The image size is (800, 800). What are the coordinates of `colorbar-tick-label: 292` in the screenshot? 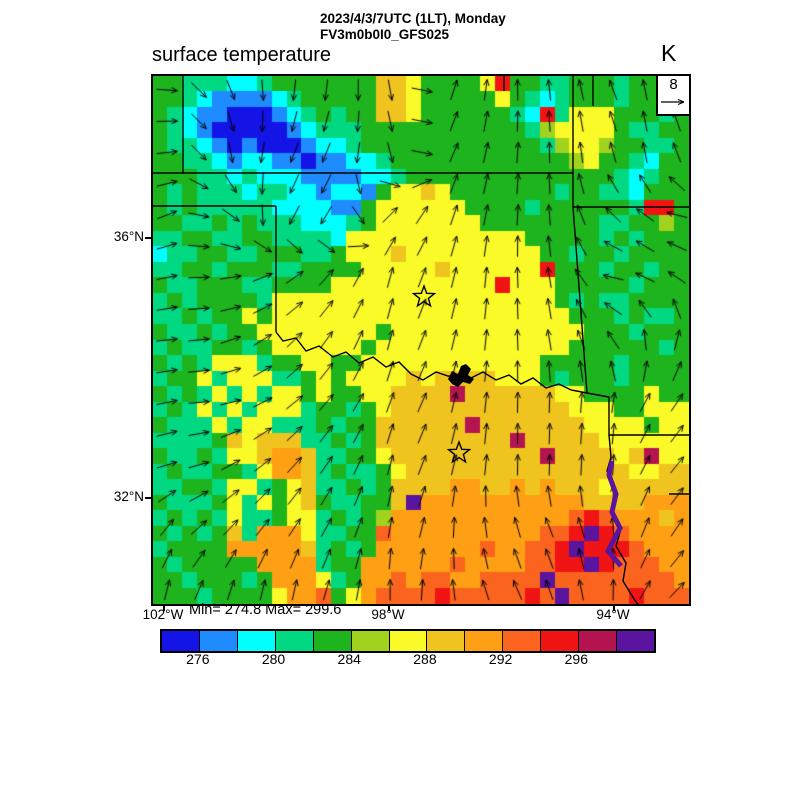 It's located at (500, 659).